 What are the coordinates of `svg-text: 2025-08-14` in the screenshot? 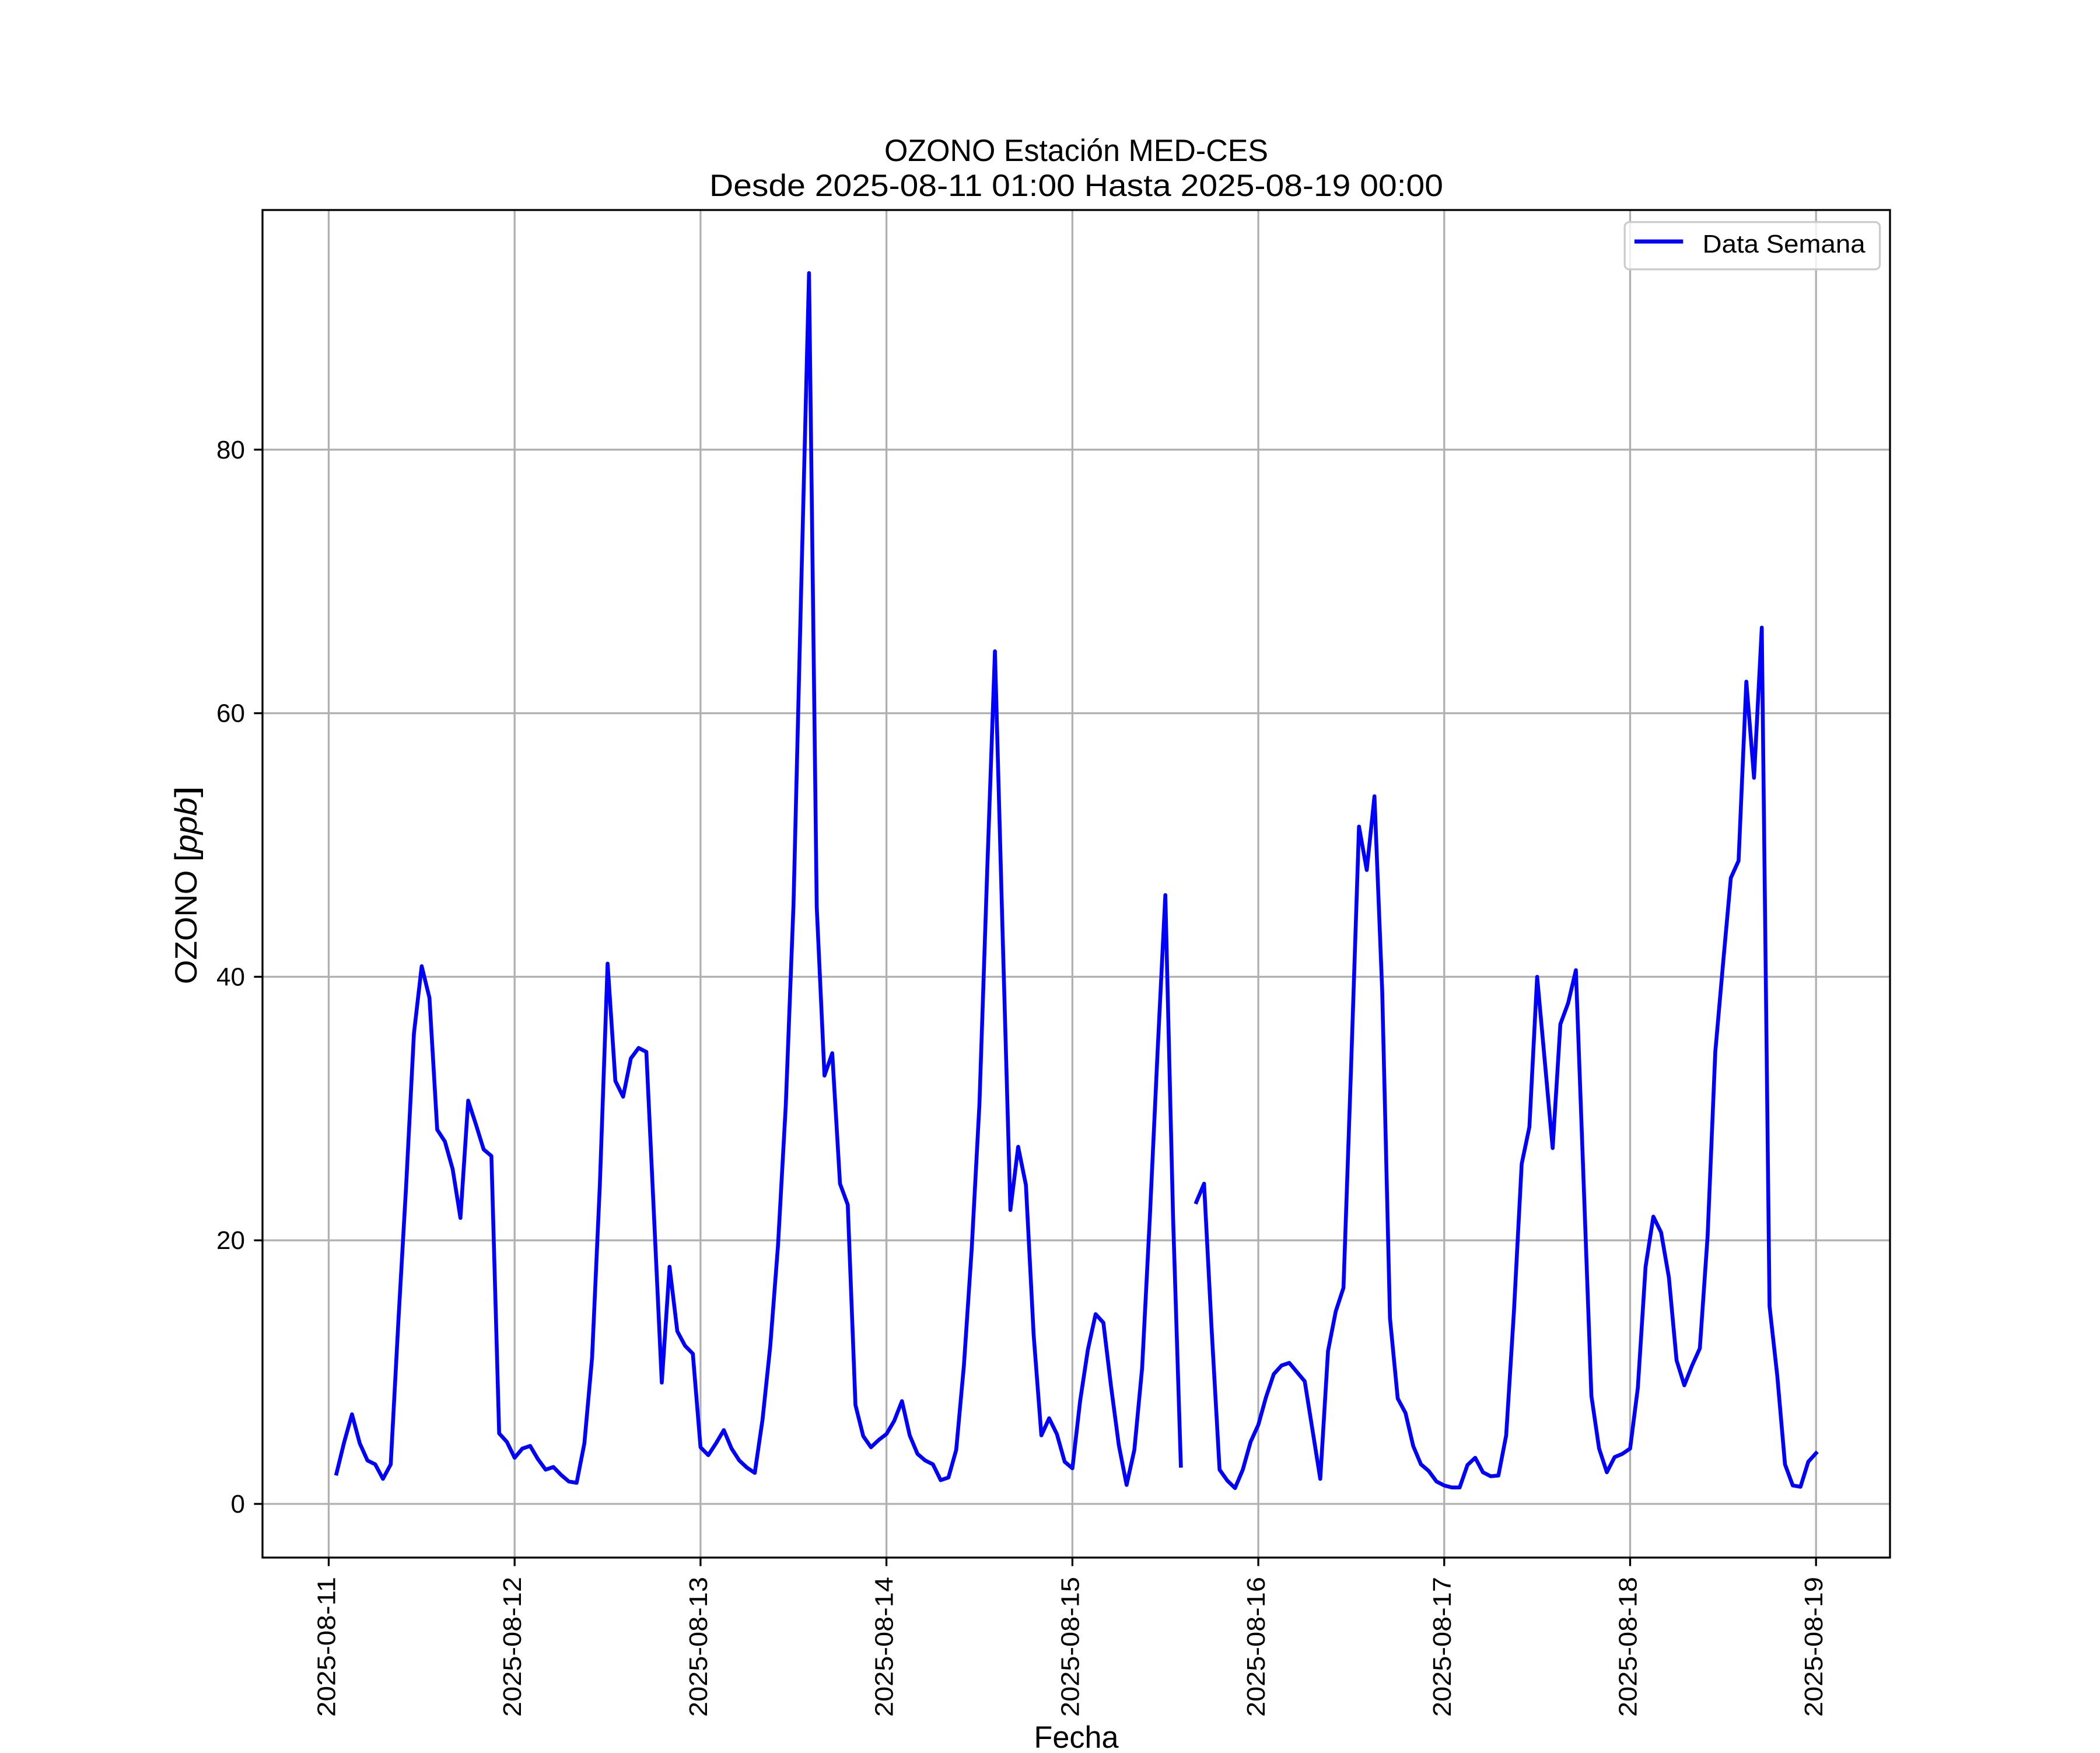 It's located at (884, 1647).